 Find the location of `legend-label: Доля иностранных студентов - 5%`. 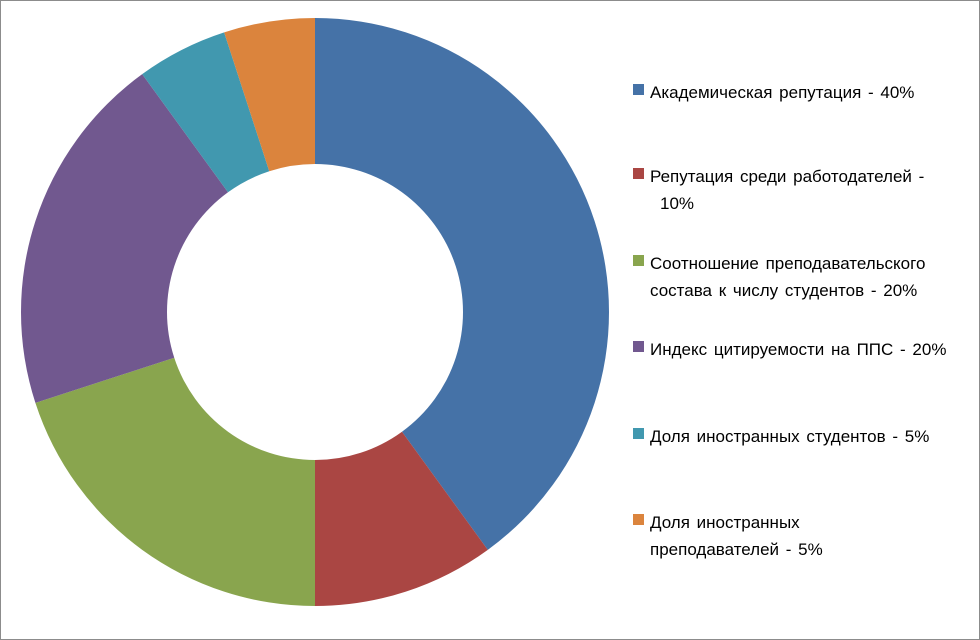

legend-label: Доля иностранных студентов - 5% is located at coordinates (790, 436).